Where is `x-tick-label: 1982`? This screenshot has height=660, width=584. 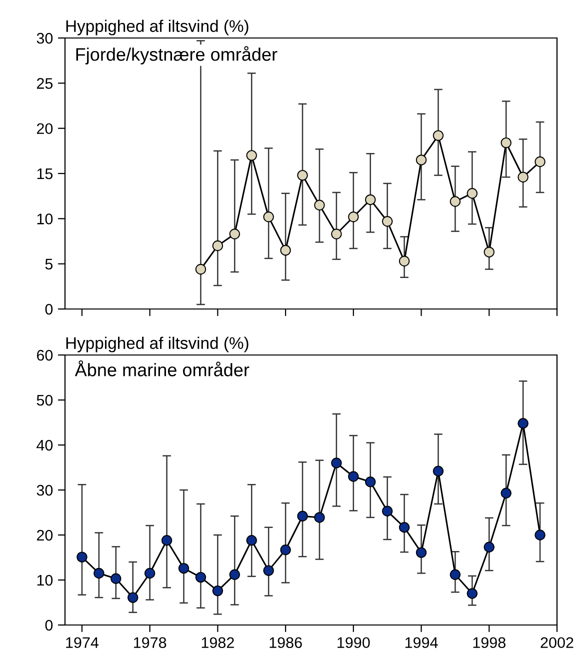
x-tick-label: 1982 is located at coordinates (218, 642).